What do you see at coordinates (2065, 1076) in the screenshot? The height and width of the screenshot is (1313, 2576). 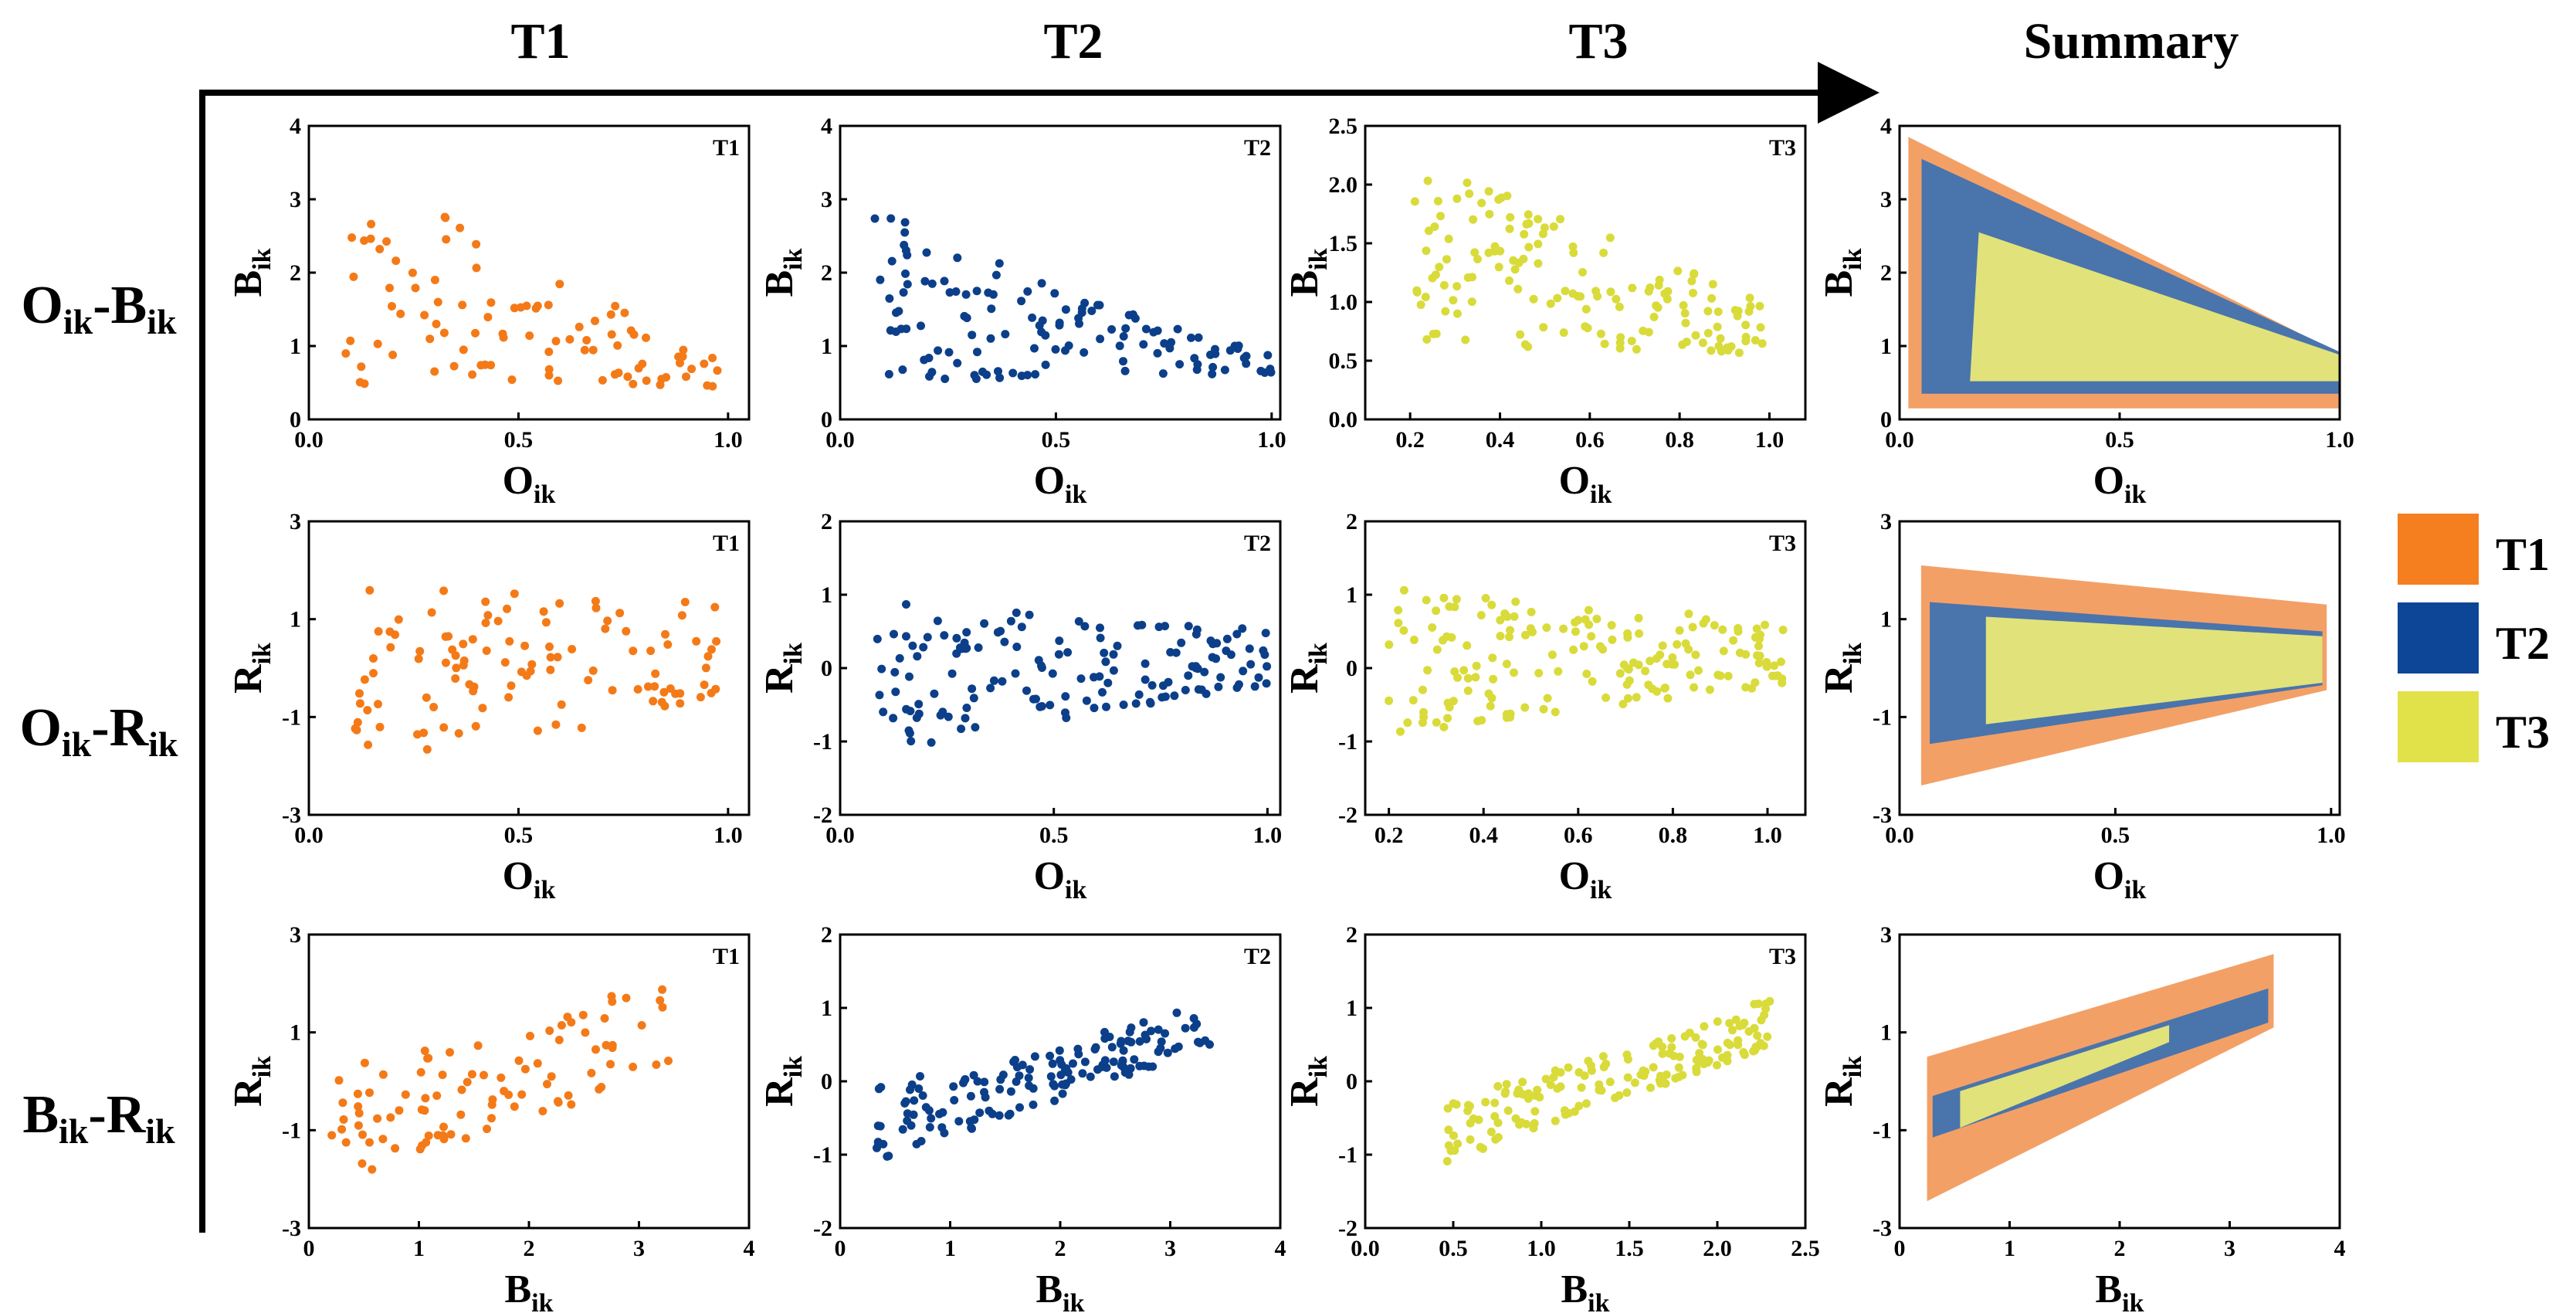 I see `region-t3` at bounding box center [2065, 1076].